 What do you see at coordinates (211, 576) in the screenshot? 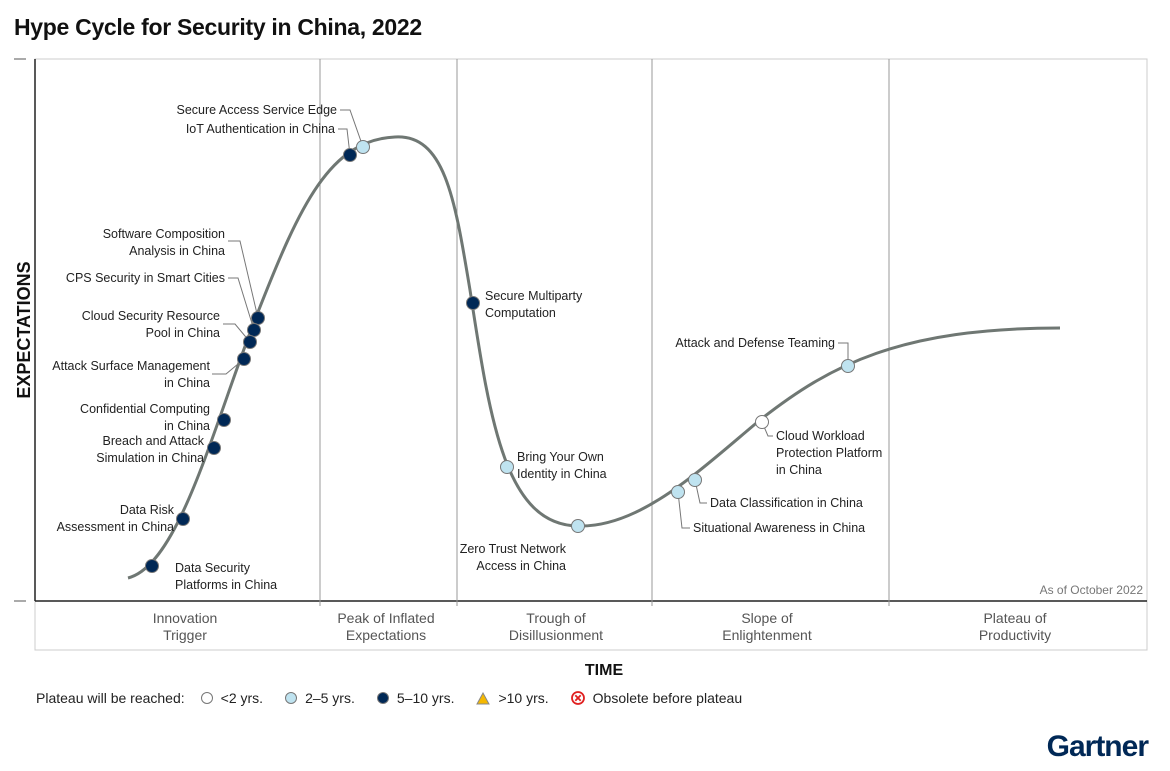
I see `hype-item: Data Security Platforms in China` at bounding box center [211, 576].